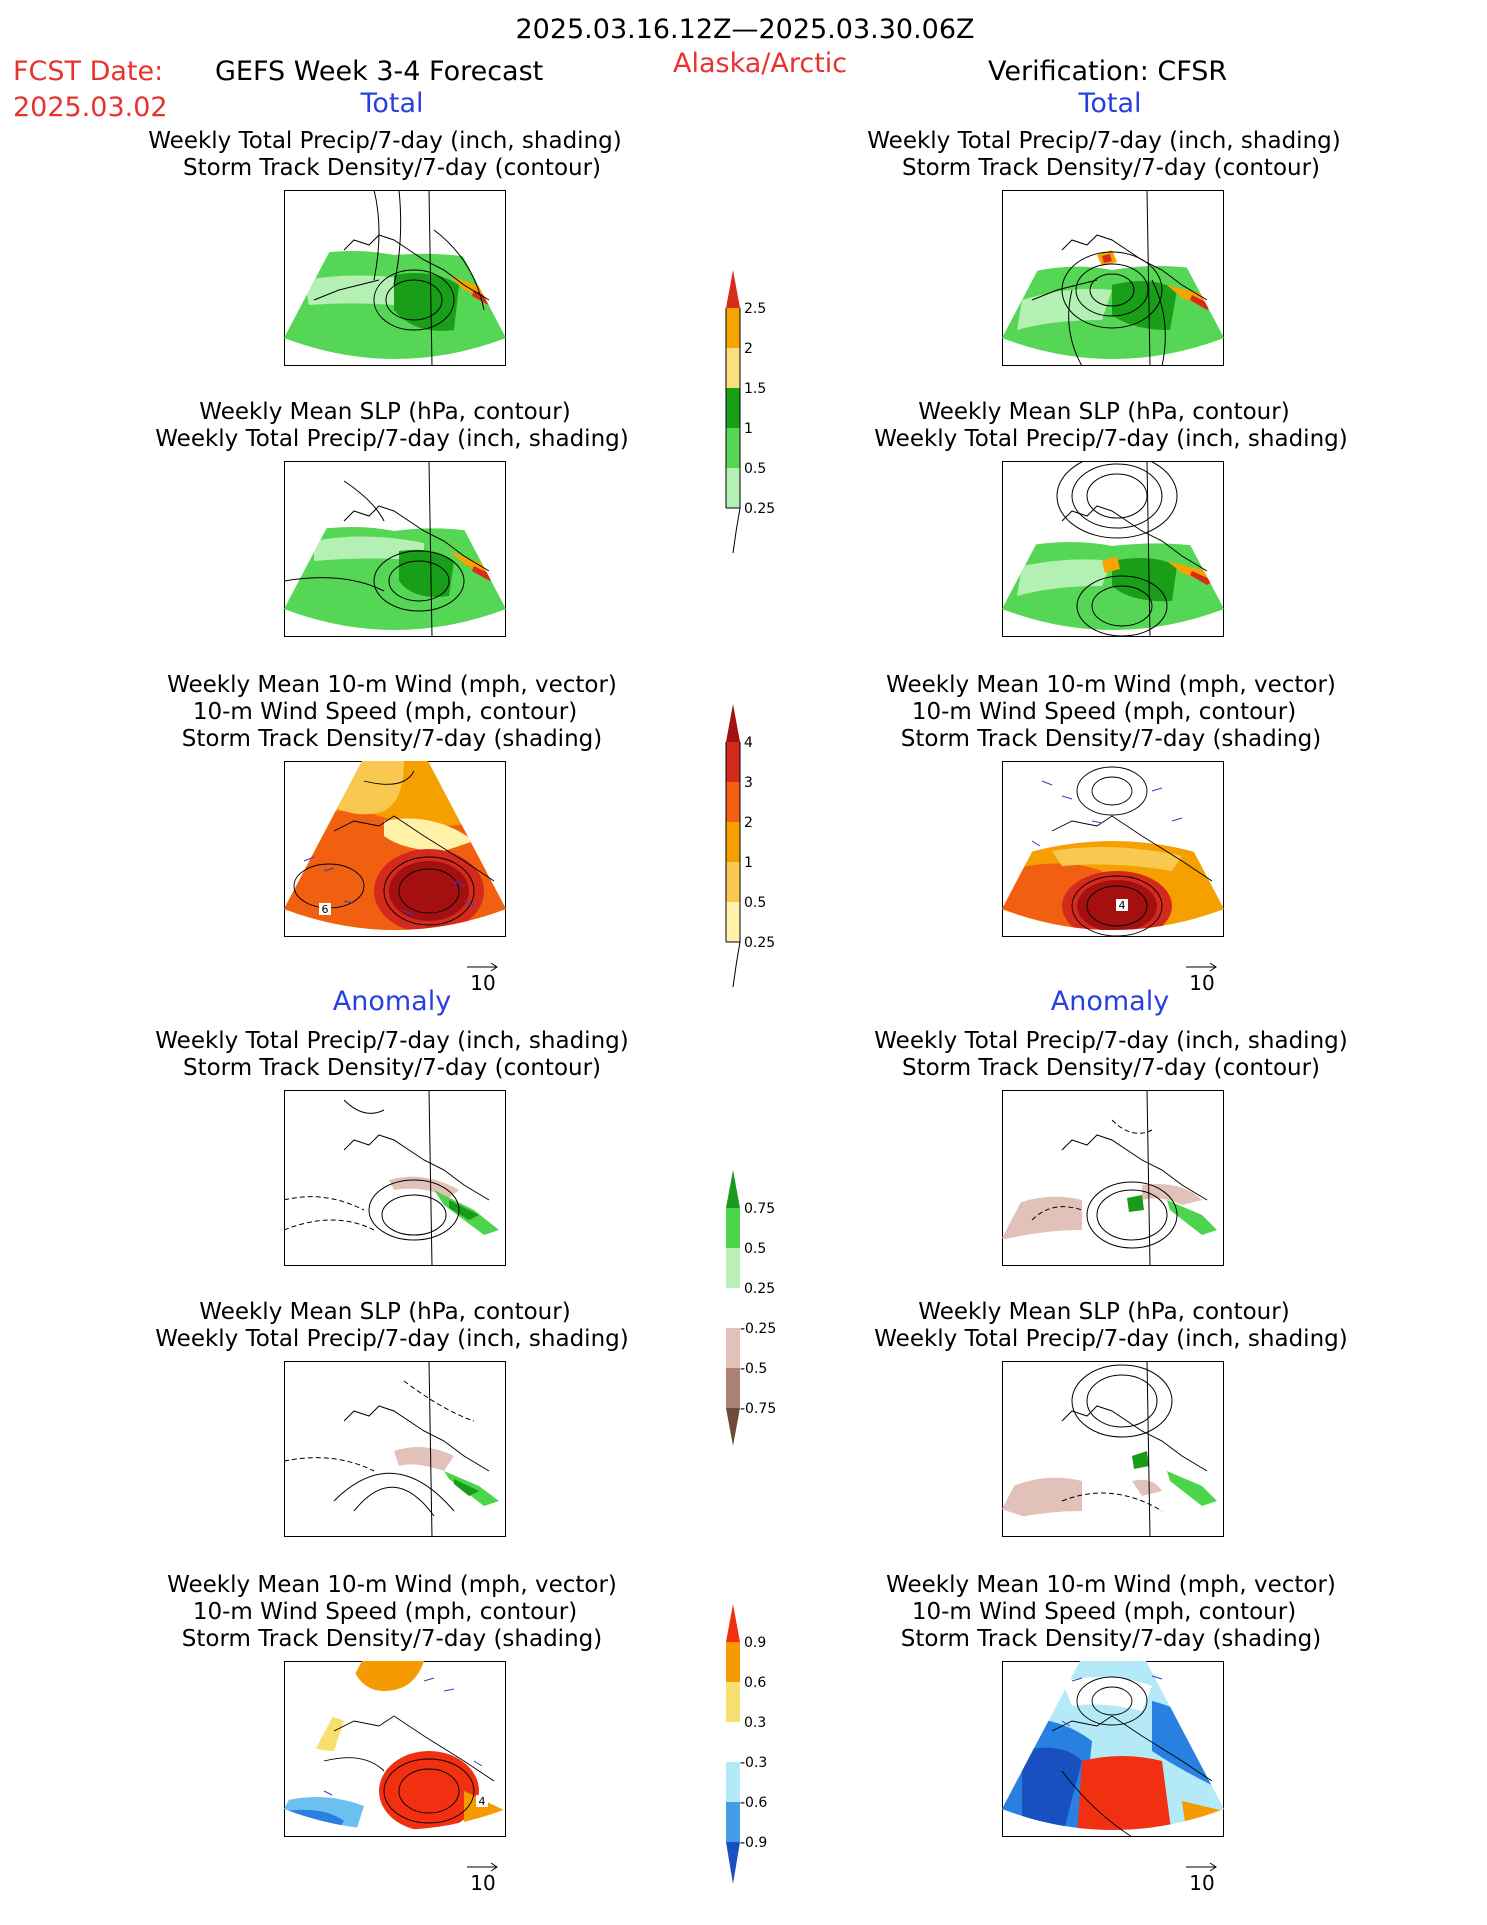  I want to click on title-l4-2: Storm Track Density/7-day (contour), so click(392, 1068).